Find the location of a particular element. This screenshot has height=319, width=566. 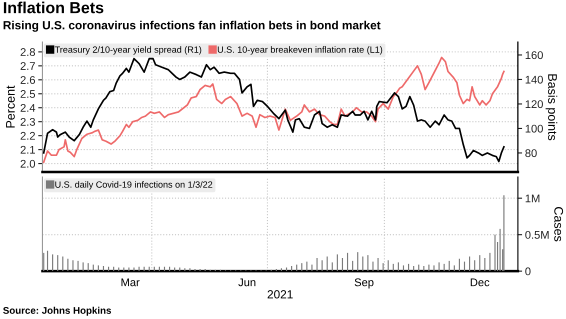

chart-title: Inflation Bets is located at coordinates (54, 8).